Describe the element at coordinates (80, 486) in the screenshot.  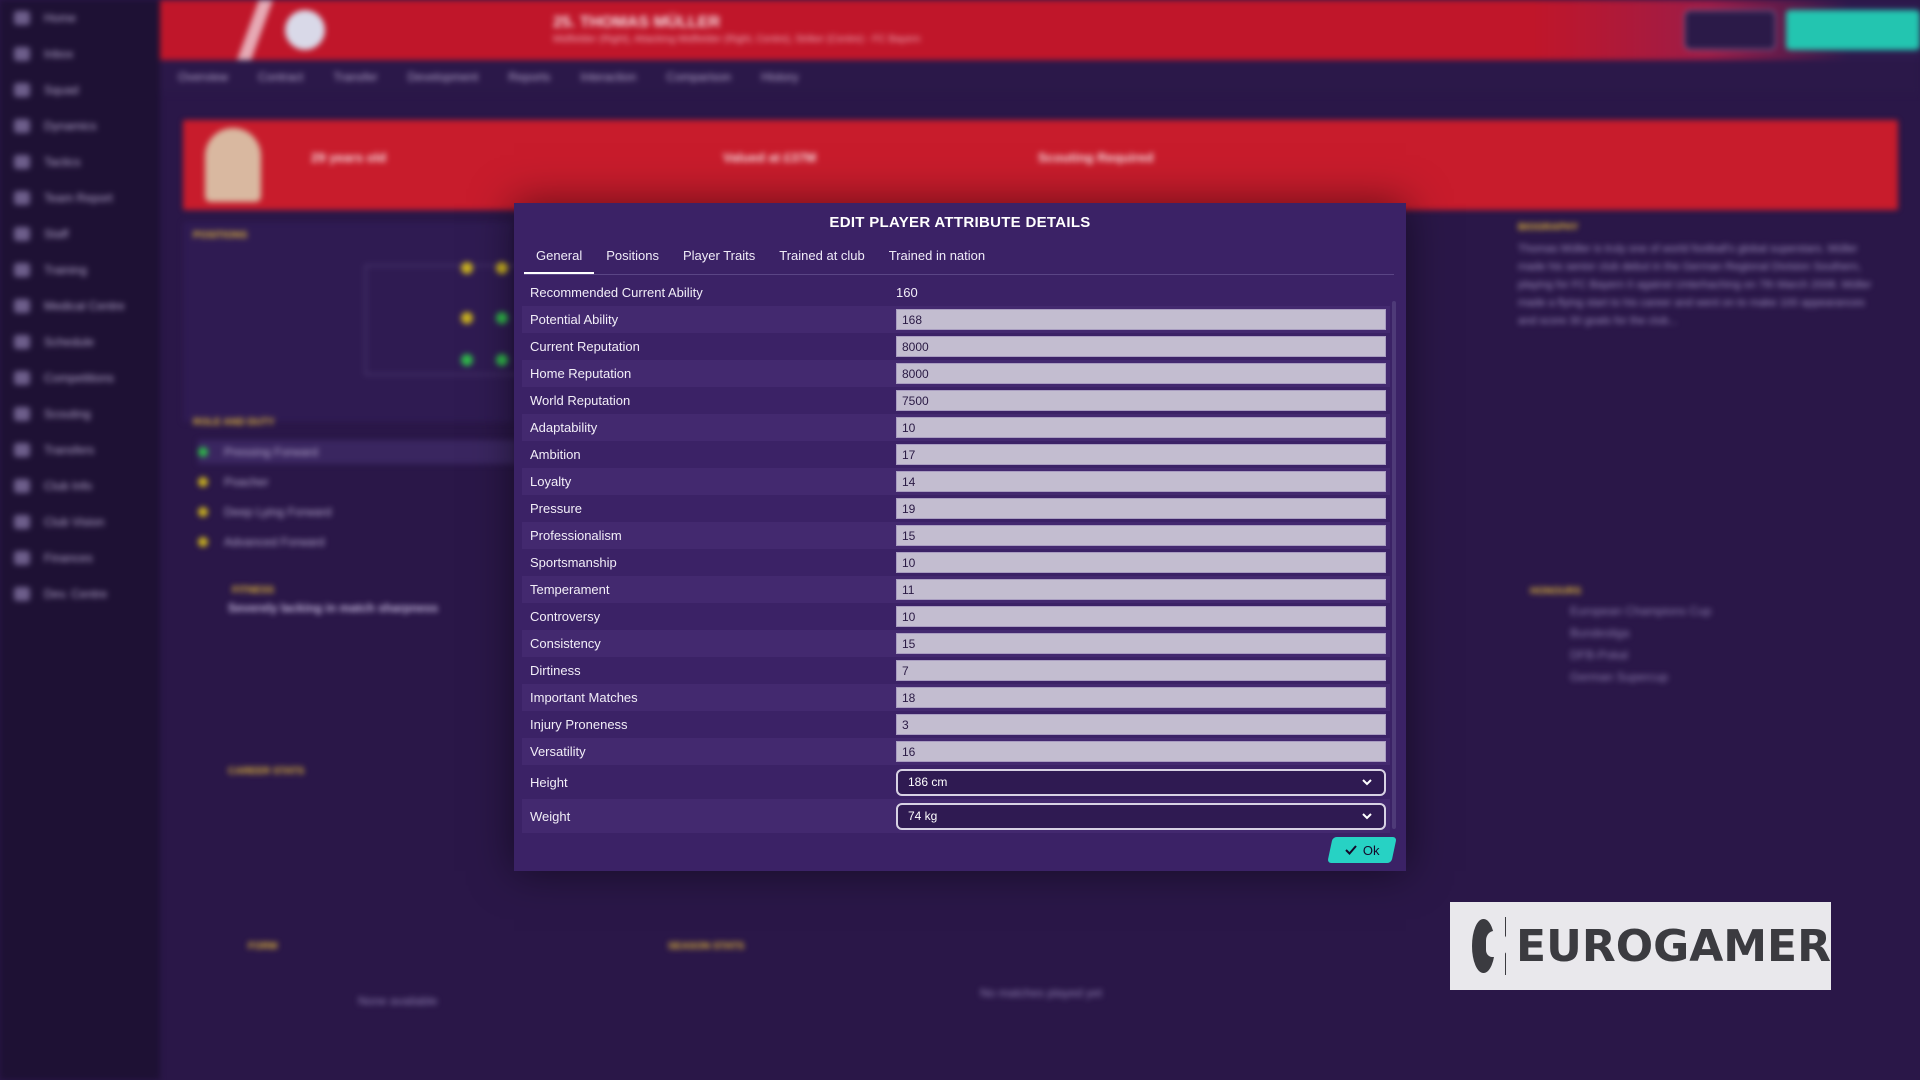
I see `sidebar-item: Club Info` at that location.